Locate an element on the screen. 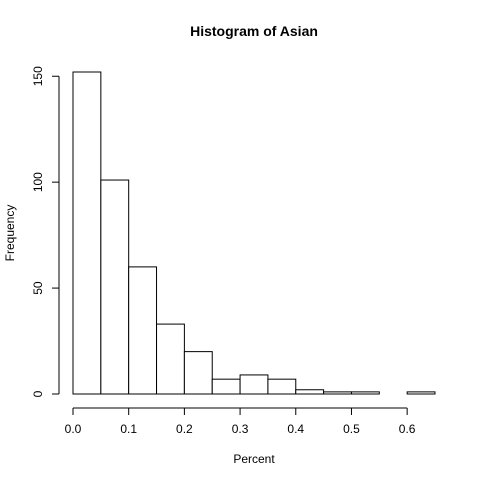 This screenshot has height=480, width=480. x-tick-label-4: 0.4 is located at coordinates (295, 429).